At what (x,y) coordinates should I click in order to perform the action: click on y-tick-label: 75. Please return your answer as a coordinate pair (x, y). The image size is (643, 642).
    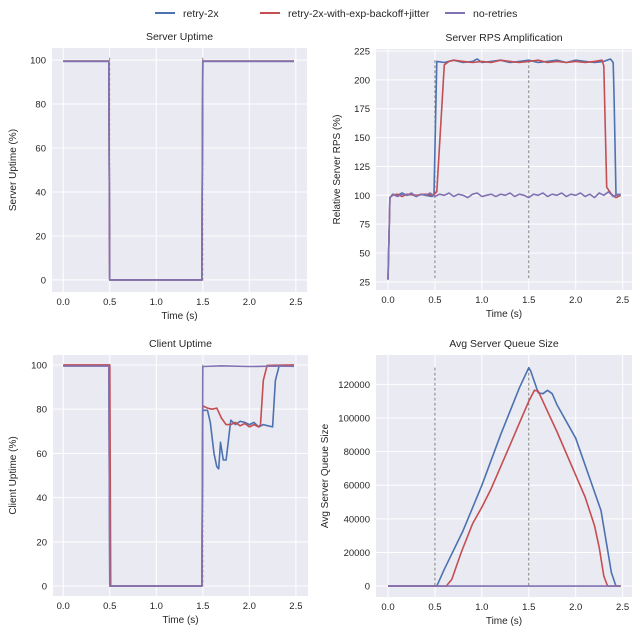
    Looking at the image, I should click on (364, 225).